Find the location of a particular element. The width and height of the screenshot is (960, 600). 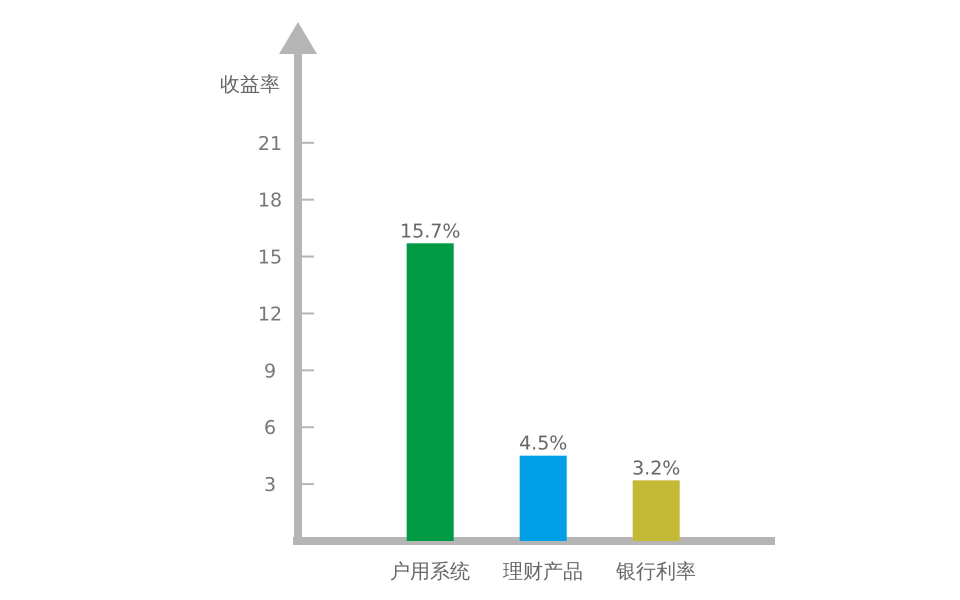

y-tick-label: 21 is located at coordinates (270, 143).